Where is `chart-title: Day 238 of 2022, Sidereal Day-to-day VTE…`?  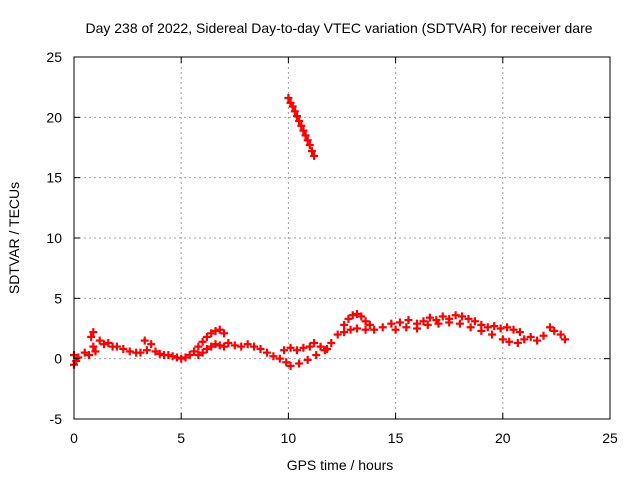 chart-title: Day 238 of 2022, Sidereal Day-to-day VTE… is located at coordinates (338, 28).